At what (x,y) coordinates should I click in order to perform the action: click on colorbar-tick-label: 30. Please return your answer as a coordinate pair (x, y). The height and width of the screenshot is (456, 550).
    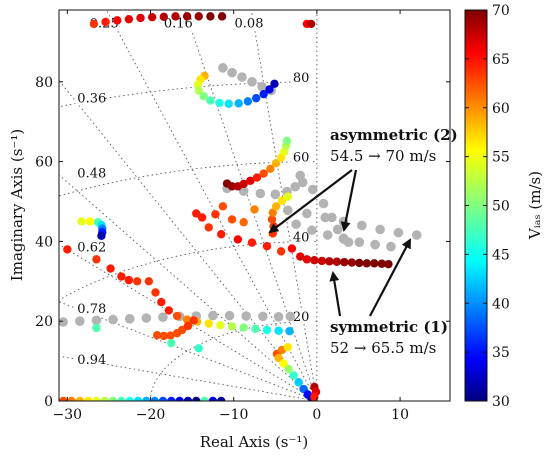
    Looking at the image, I should click on (501, 402).